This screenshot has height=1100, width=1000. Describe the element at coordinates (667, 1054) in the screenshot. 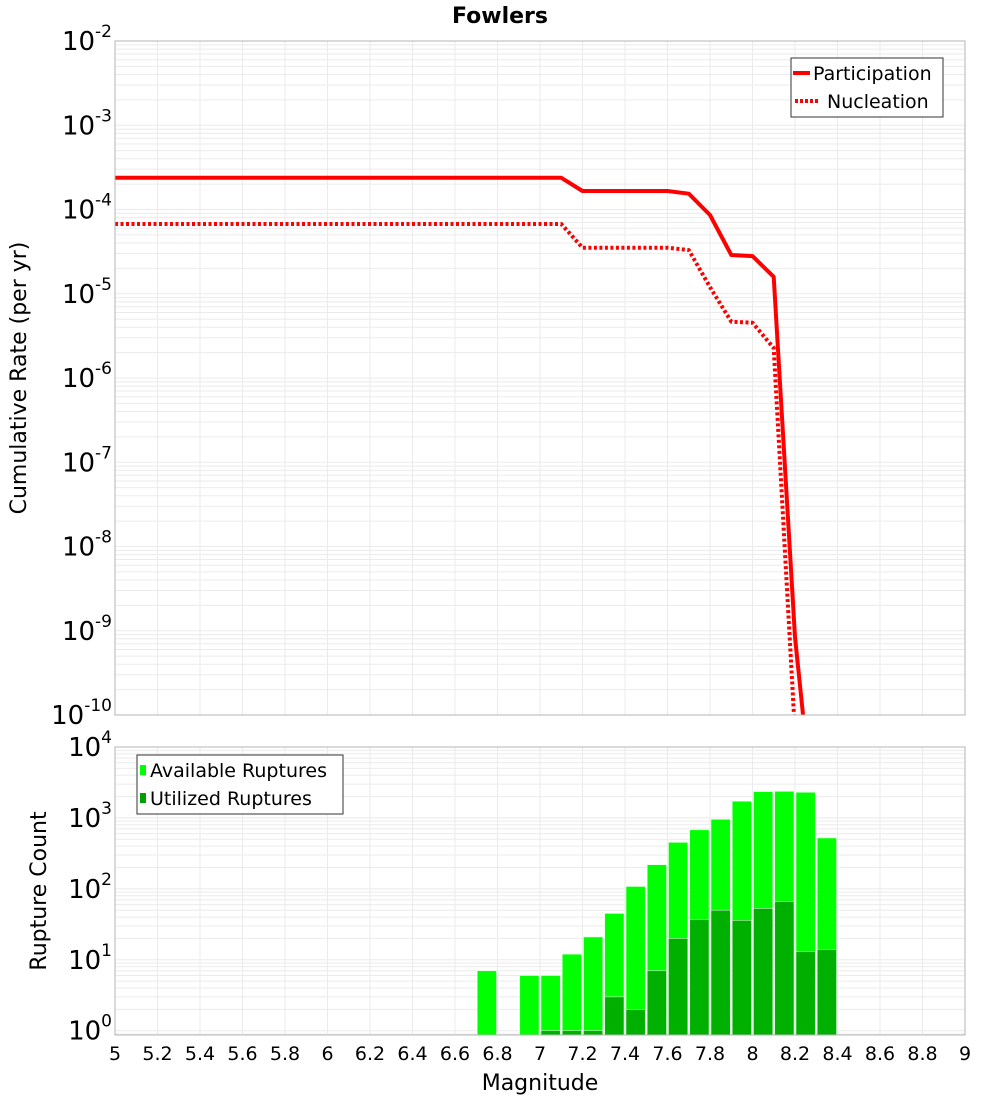

I see `x-tick-label: 7.6` at that location.